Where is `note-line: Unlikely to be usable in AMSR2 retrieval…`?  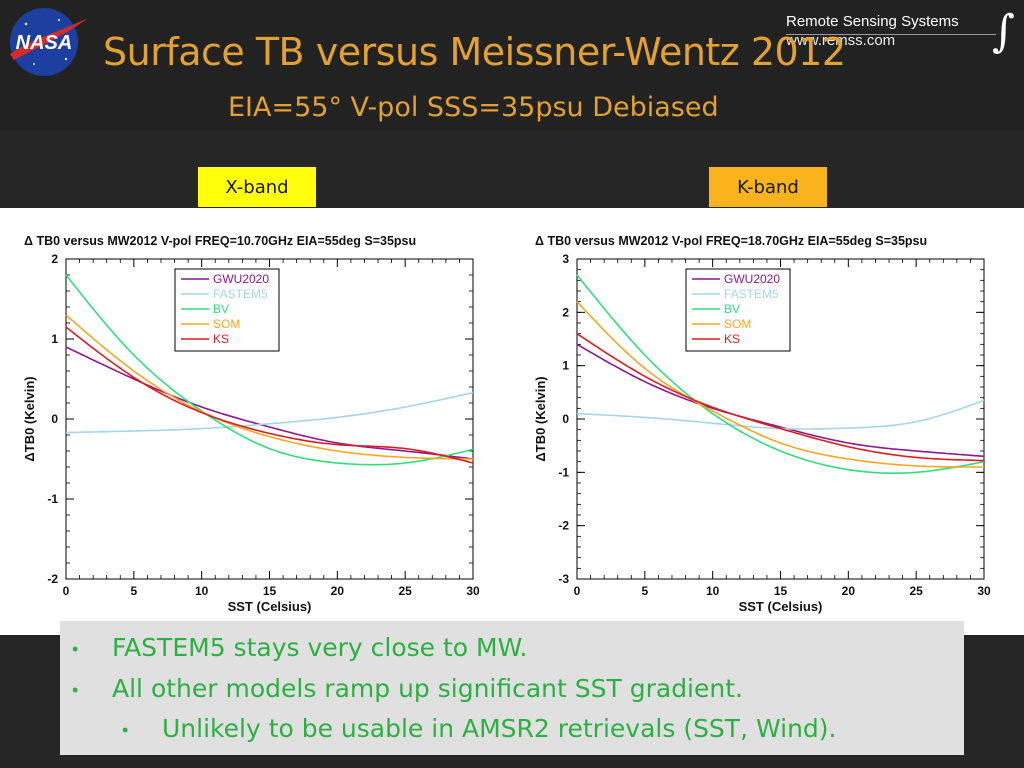
note-line: Unlikely to be usable in AMSR2 retrieval… is located at coordinates (499, 728).